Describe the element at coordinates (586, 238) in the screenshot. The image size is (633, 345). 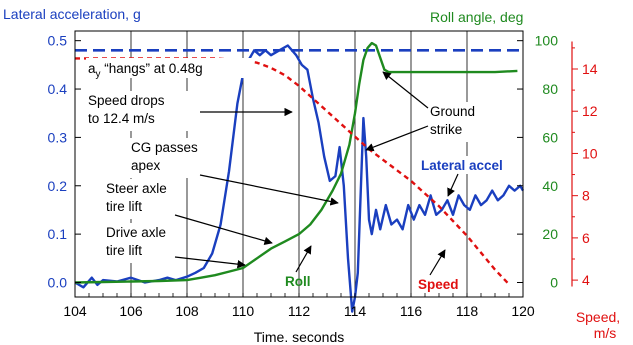
I see `speed-tick-label-6: 6` at that location.